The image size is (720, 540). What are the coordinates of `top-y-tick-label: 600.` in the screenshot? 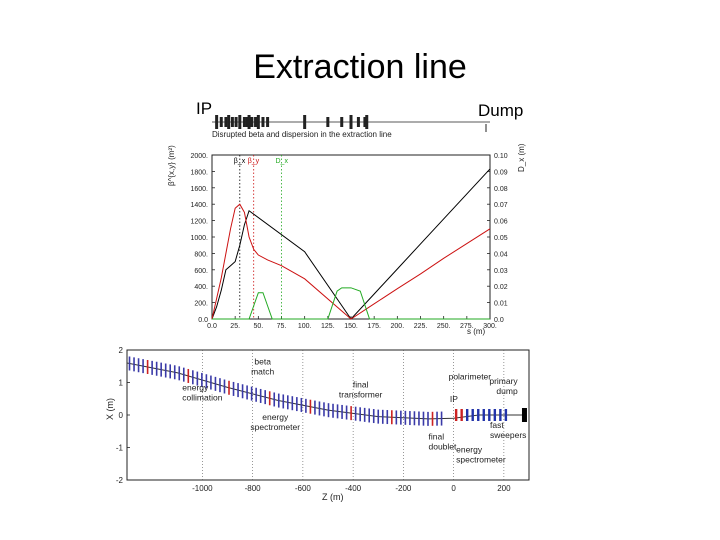 It's located at (201, 271).